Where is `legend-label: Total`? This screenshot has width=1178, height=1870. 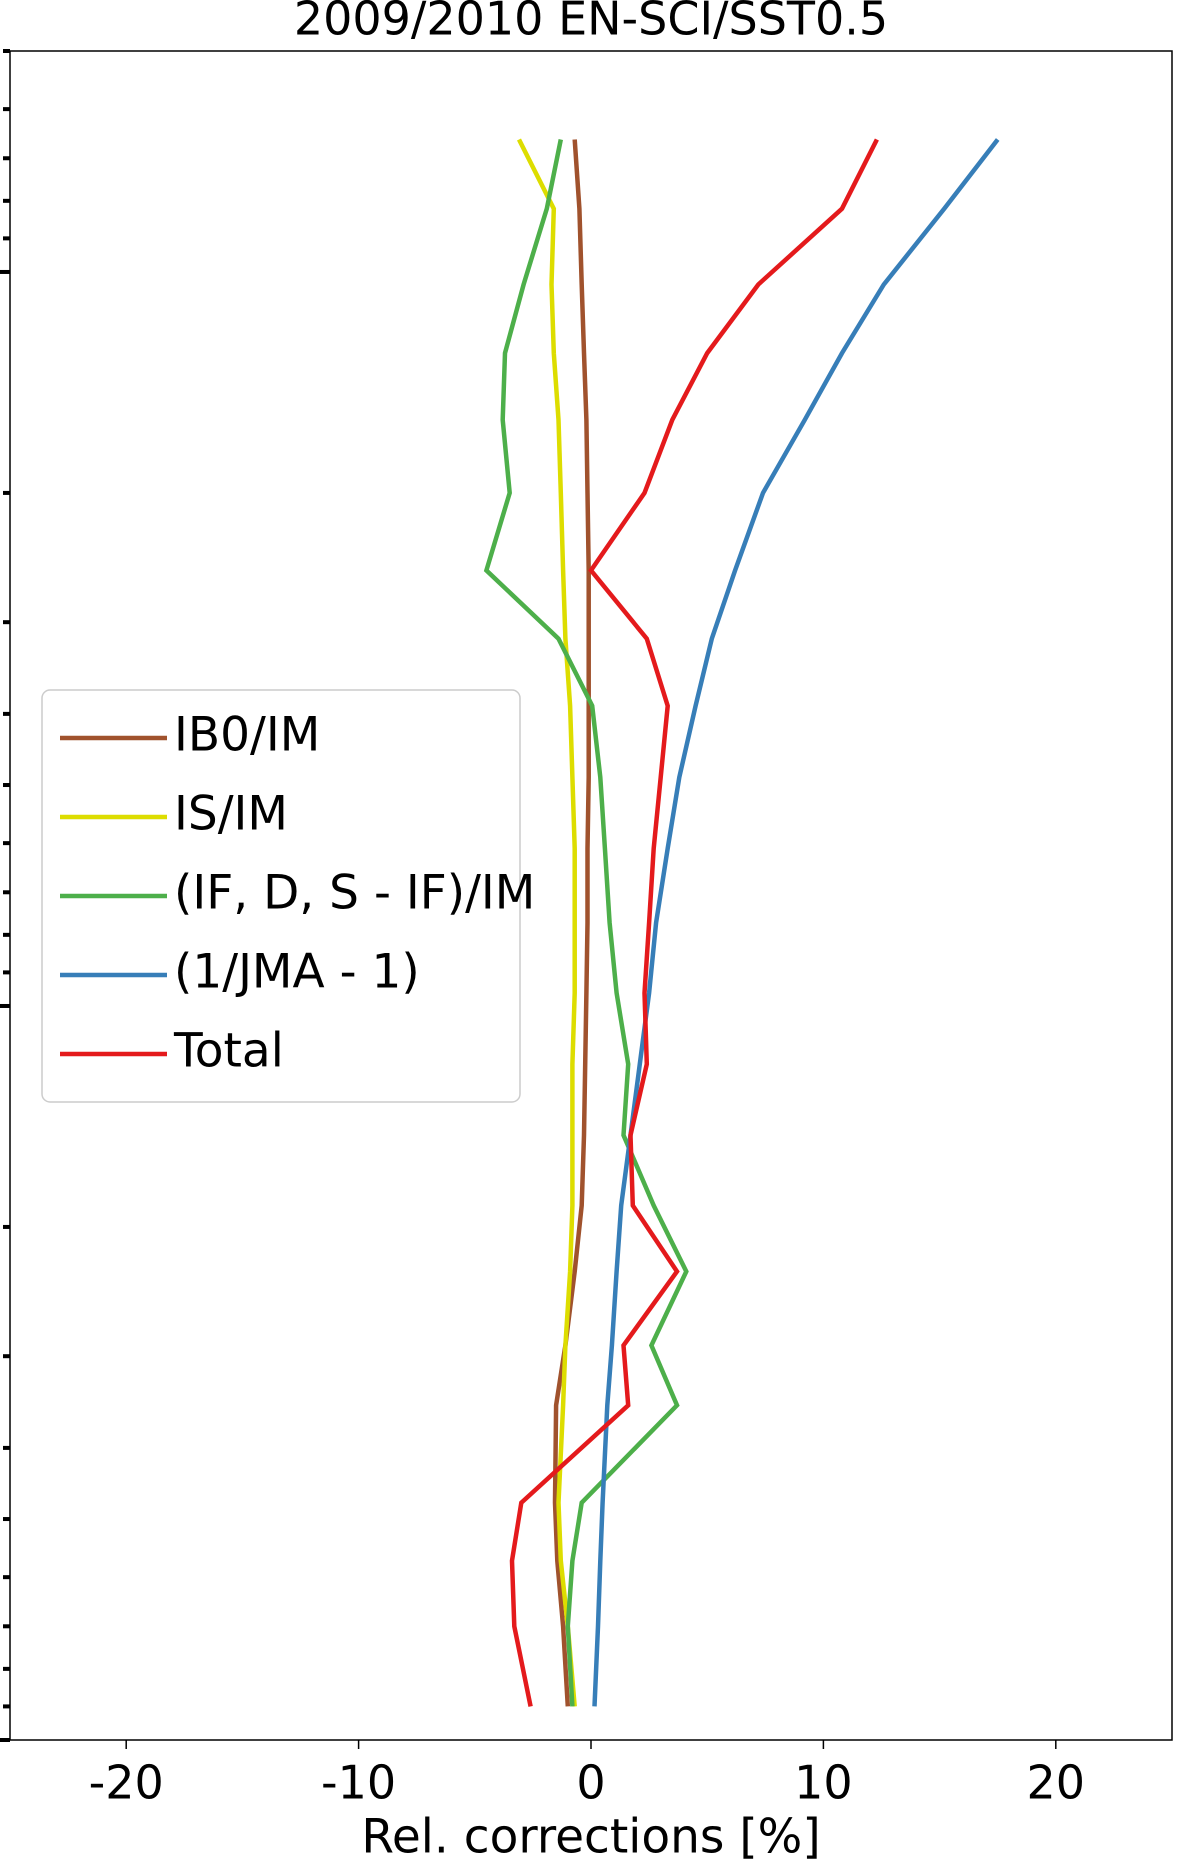 legend-label: Total is located at coordinates (228, 1051).